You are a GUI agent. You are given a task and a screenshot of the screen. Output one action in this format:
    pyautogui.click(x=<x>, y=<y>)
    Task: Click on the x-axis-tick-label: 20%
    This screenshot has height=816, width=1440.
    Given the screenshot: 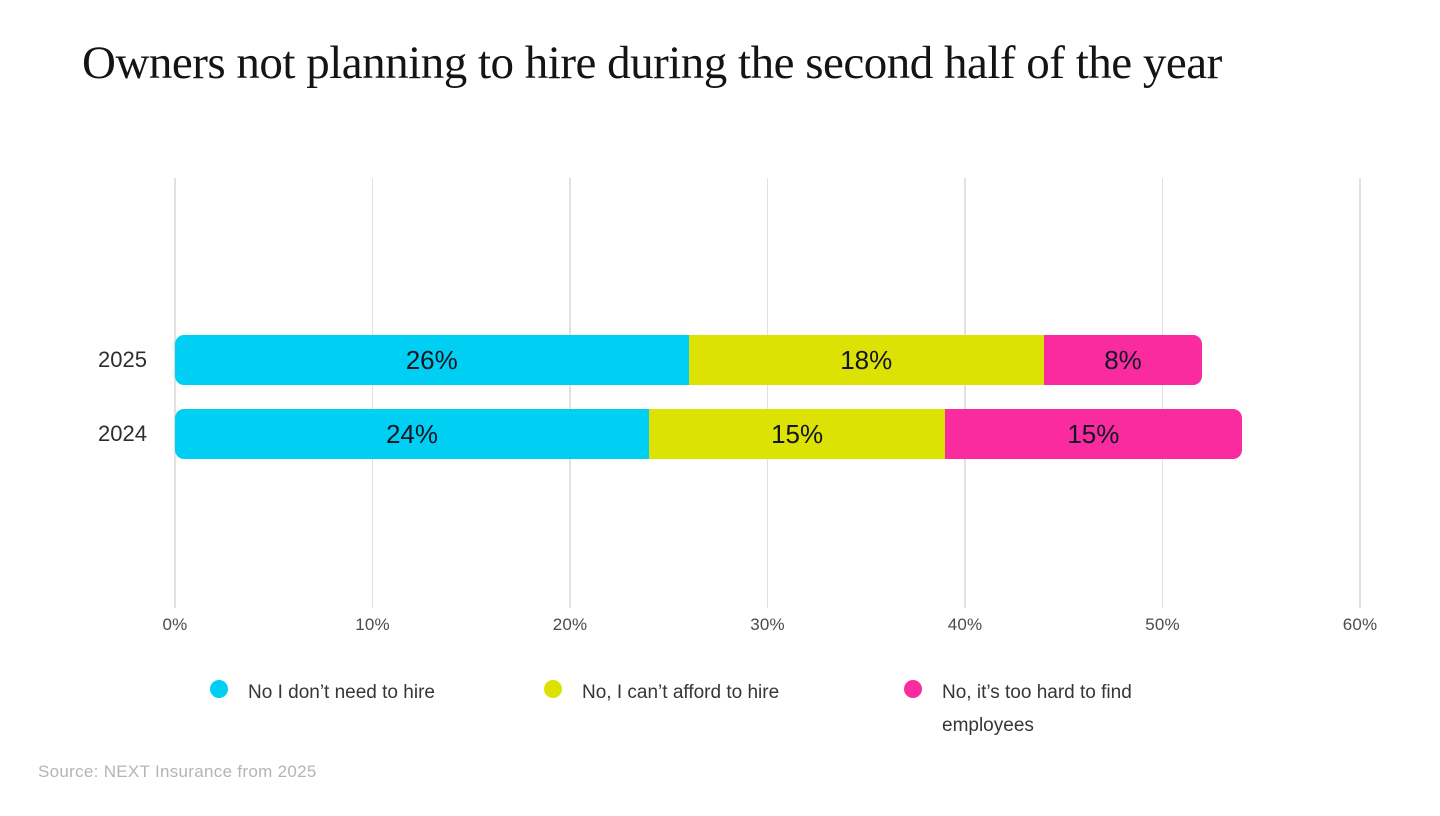 What is the action you would take?
    pyautogui.click(x=570, y=624)
    